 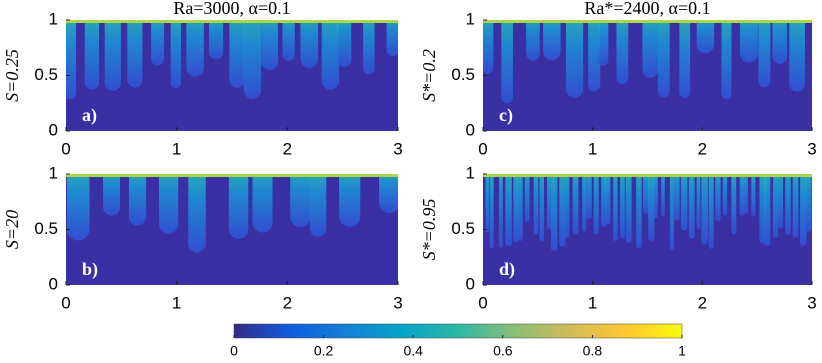 What do you see at coordinates (429, 75) in the screenshot?
I see `y-axis-label: S*=0.2` at bounding box center [429, 75].